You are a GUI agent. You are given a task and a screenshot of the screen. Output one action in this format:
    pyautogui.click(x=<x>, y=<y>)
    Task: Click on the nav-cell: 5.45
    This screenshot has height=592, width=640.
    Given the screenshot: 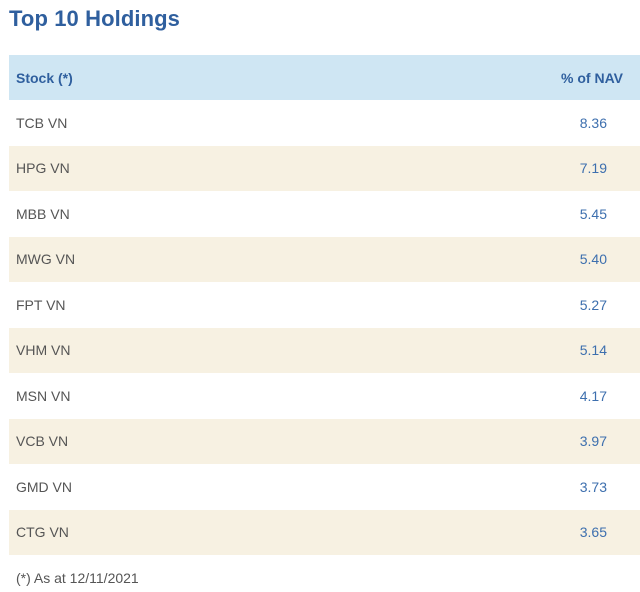 What is the action you would take?
    pyautogui.click(x=593, y=213)
    